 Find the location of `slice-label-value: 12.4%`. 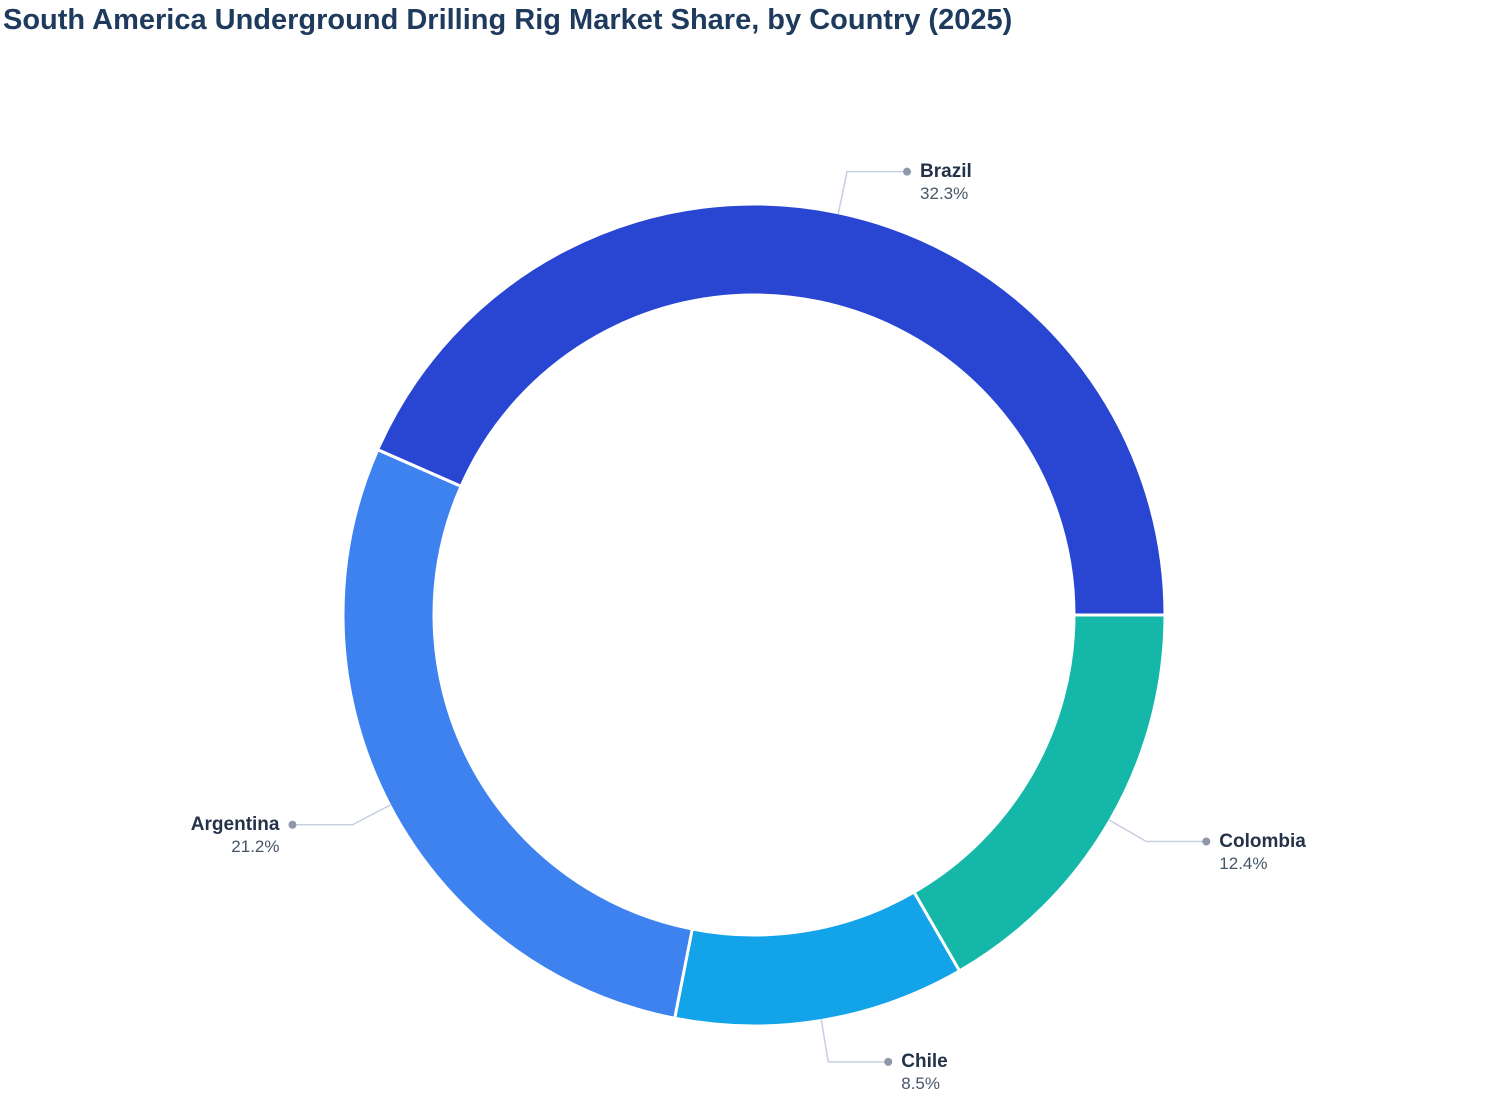

slice-label-value: 12.4% is located at coordinates (1243, 863).